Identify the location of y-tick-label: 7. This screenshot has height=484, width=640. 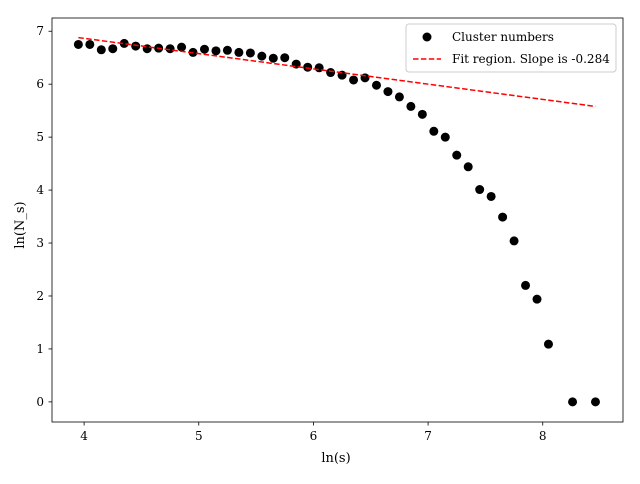
(40, 31).